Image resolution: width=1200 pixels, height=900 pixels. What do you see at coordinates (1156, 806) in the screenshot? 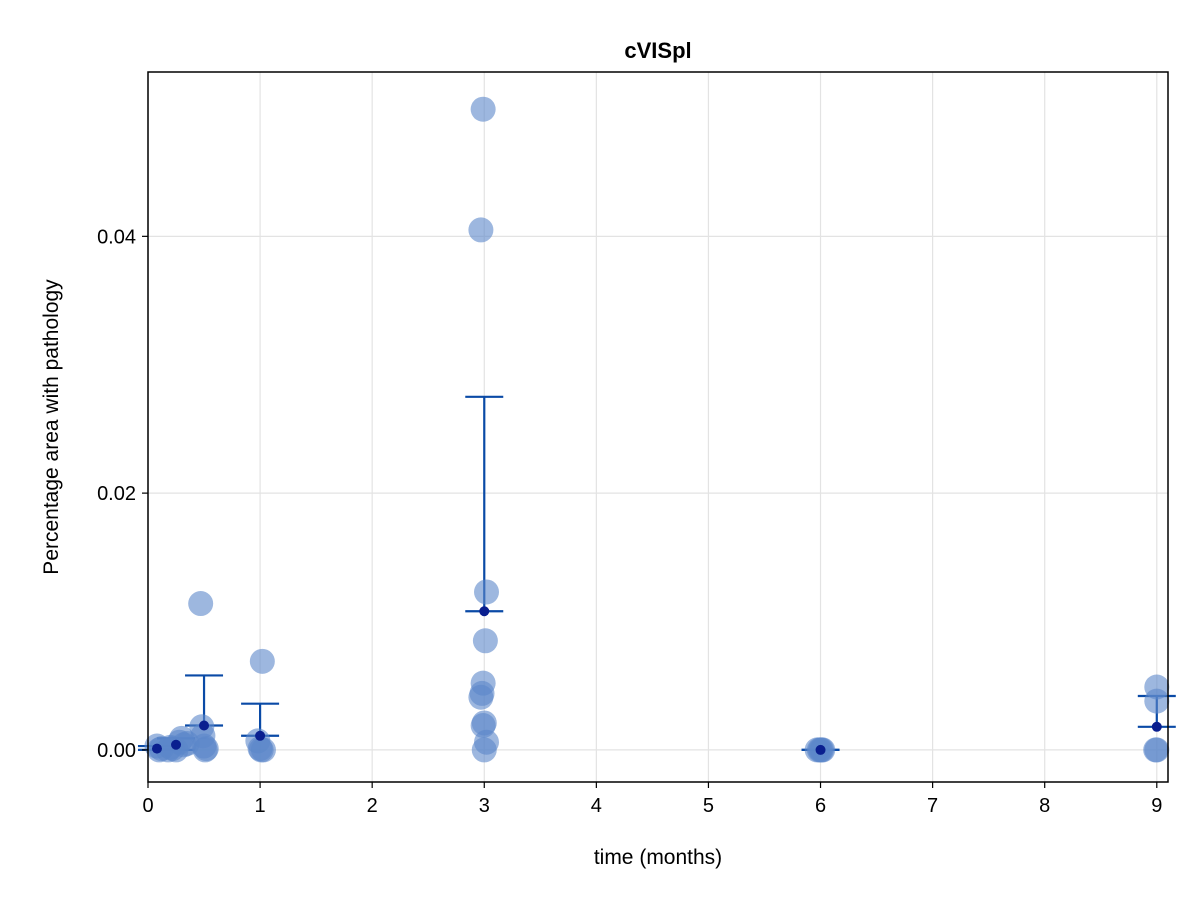
I see `x-tick-label: 9` at bounding box center [1156, 806].